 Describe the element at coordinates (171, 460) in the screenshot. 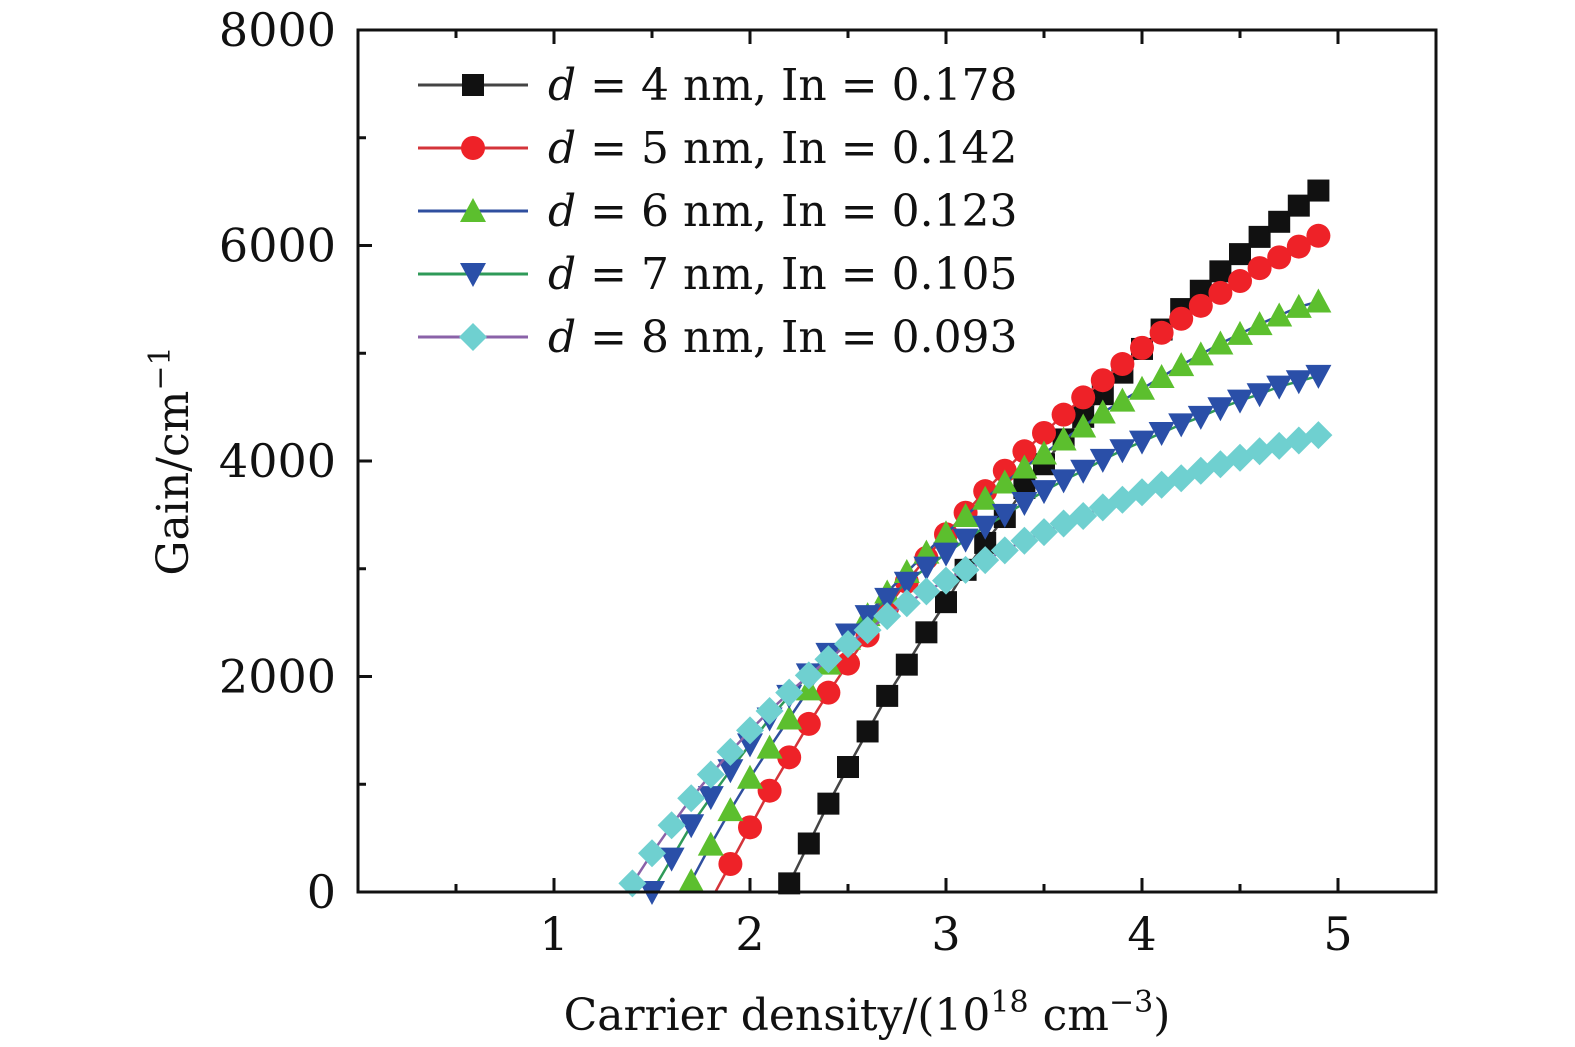

I see `y-axis-title: Gain/cm−1` at that location.